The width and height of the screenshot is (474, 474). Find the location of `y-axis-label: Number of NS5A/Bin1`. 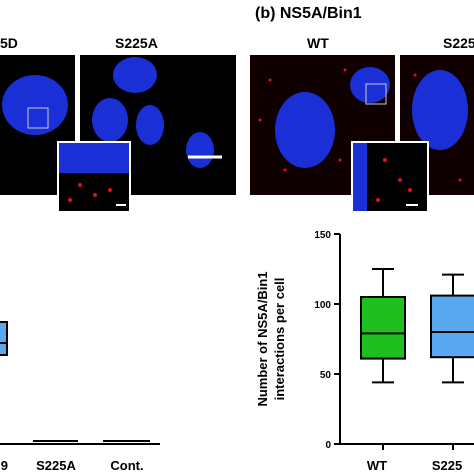

y-axis-label: Number of NS5A/Bin1 is located at coordinates (262, 338).